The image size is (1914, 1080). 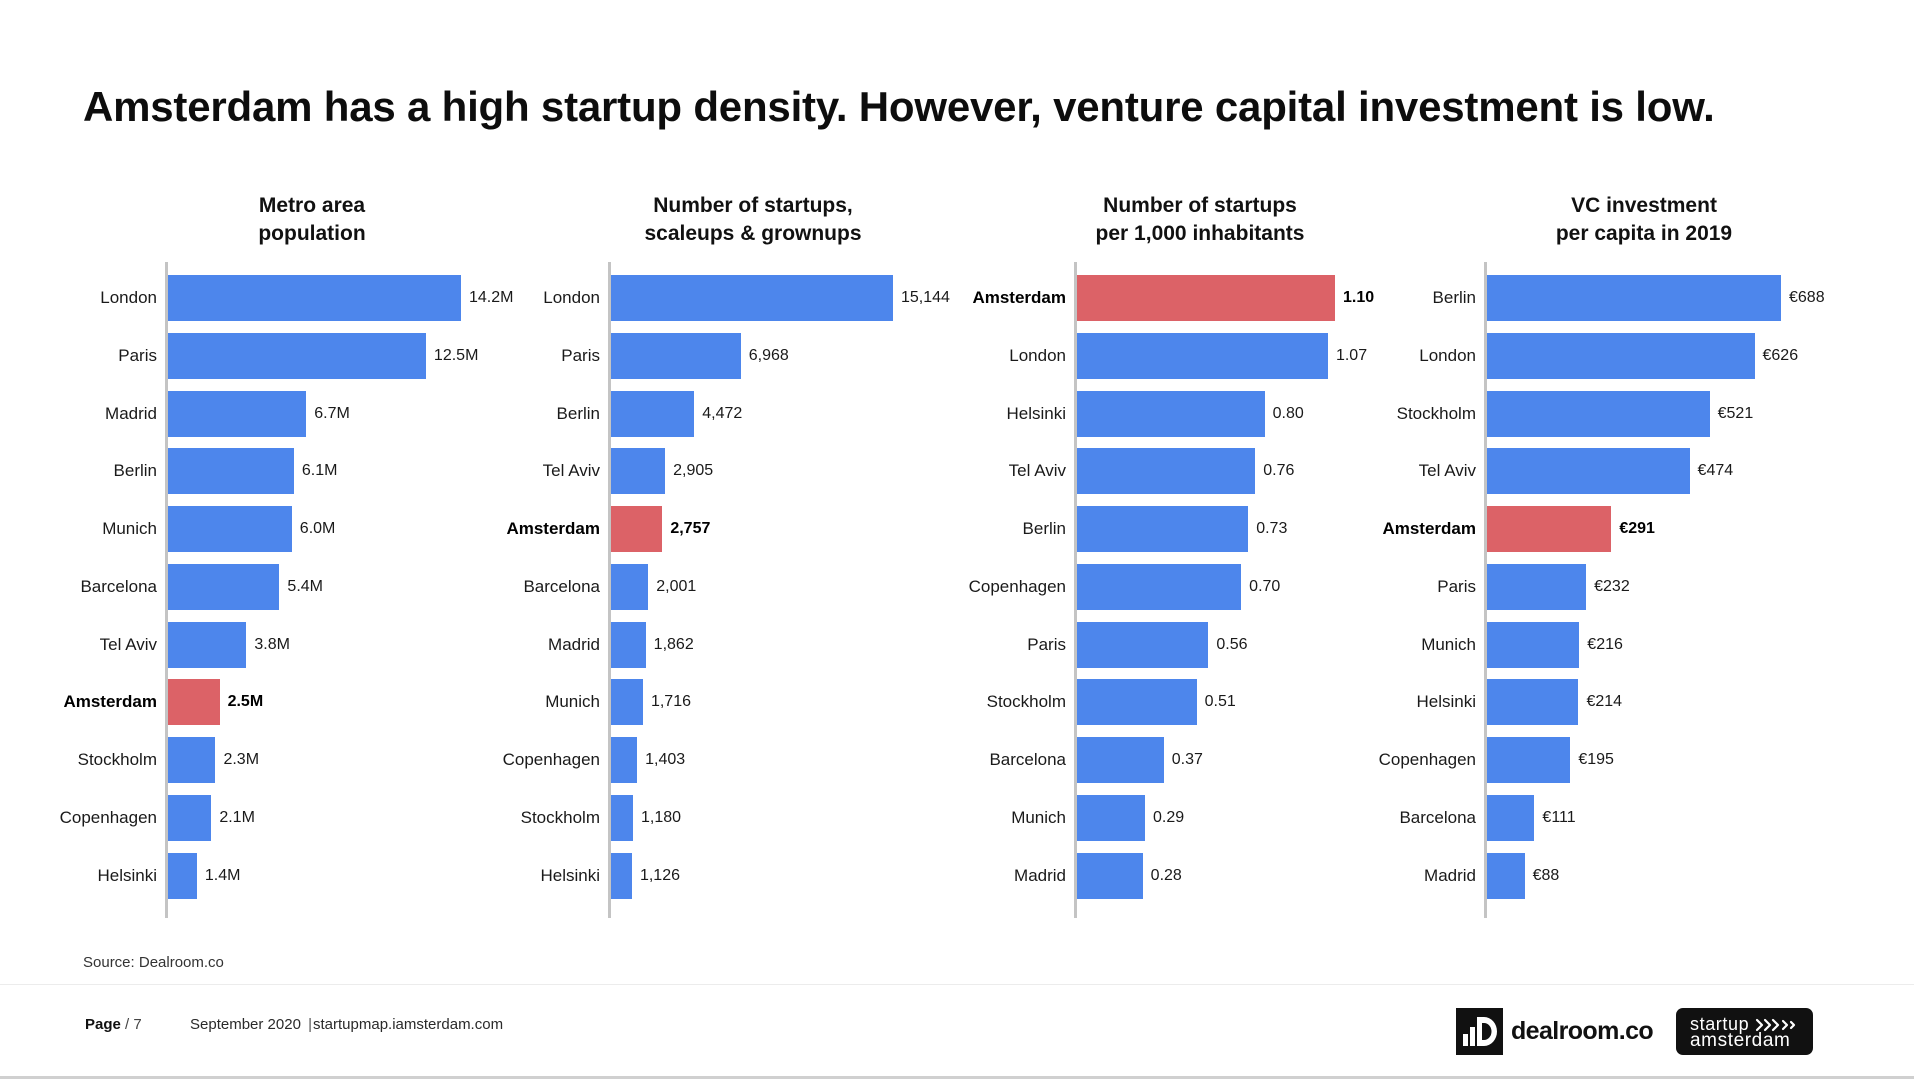 I want to click on chart-title-line: VC investment, so click(x=1644, y=205).